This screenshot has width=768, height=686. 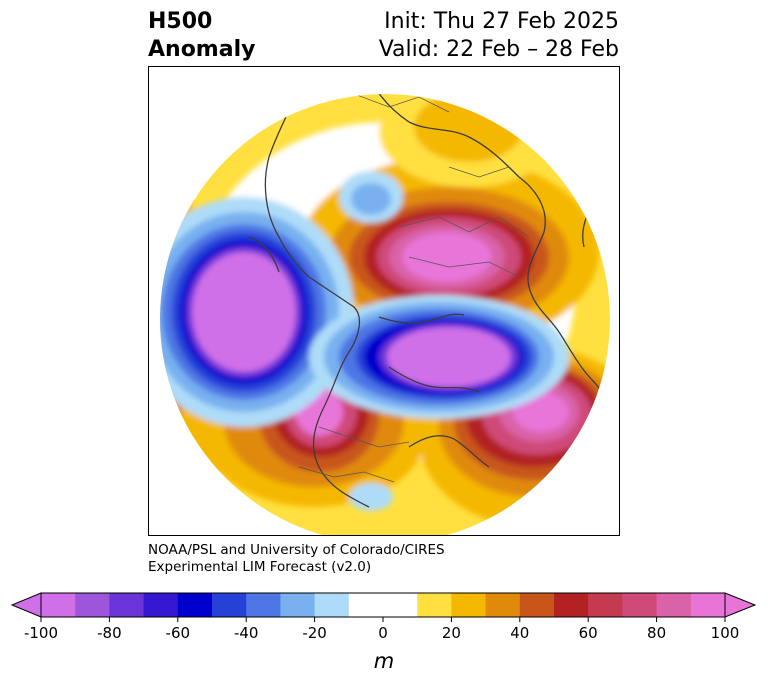 What do you see at coordinates (202, 49) in the screenshot?
I see `title-line-2: Anomaly` at bounding box center [202, 49].